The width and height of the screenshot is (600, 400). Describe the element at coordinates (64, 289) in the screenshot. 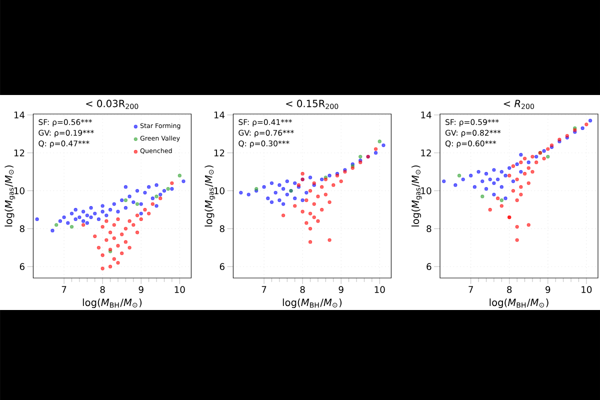

I see `x-tick-label: 7` at that location.